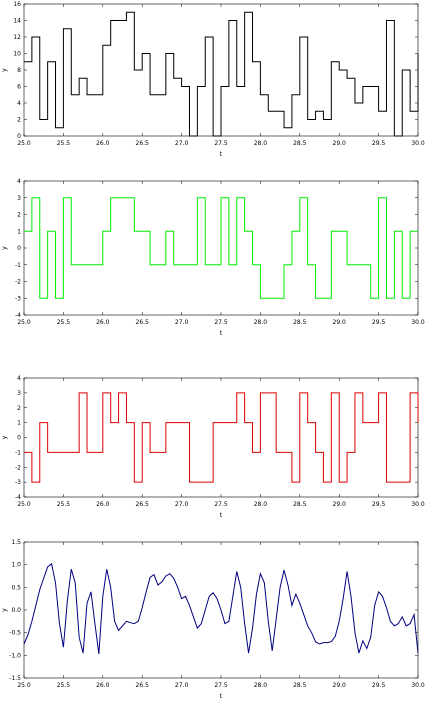  I want to click on y-tick-label: 16, so click(17, 4).